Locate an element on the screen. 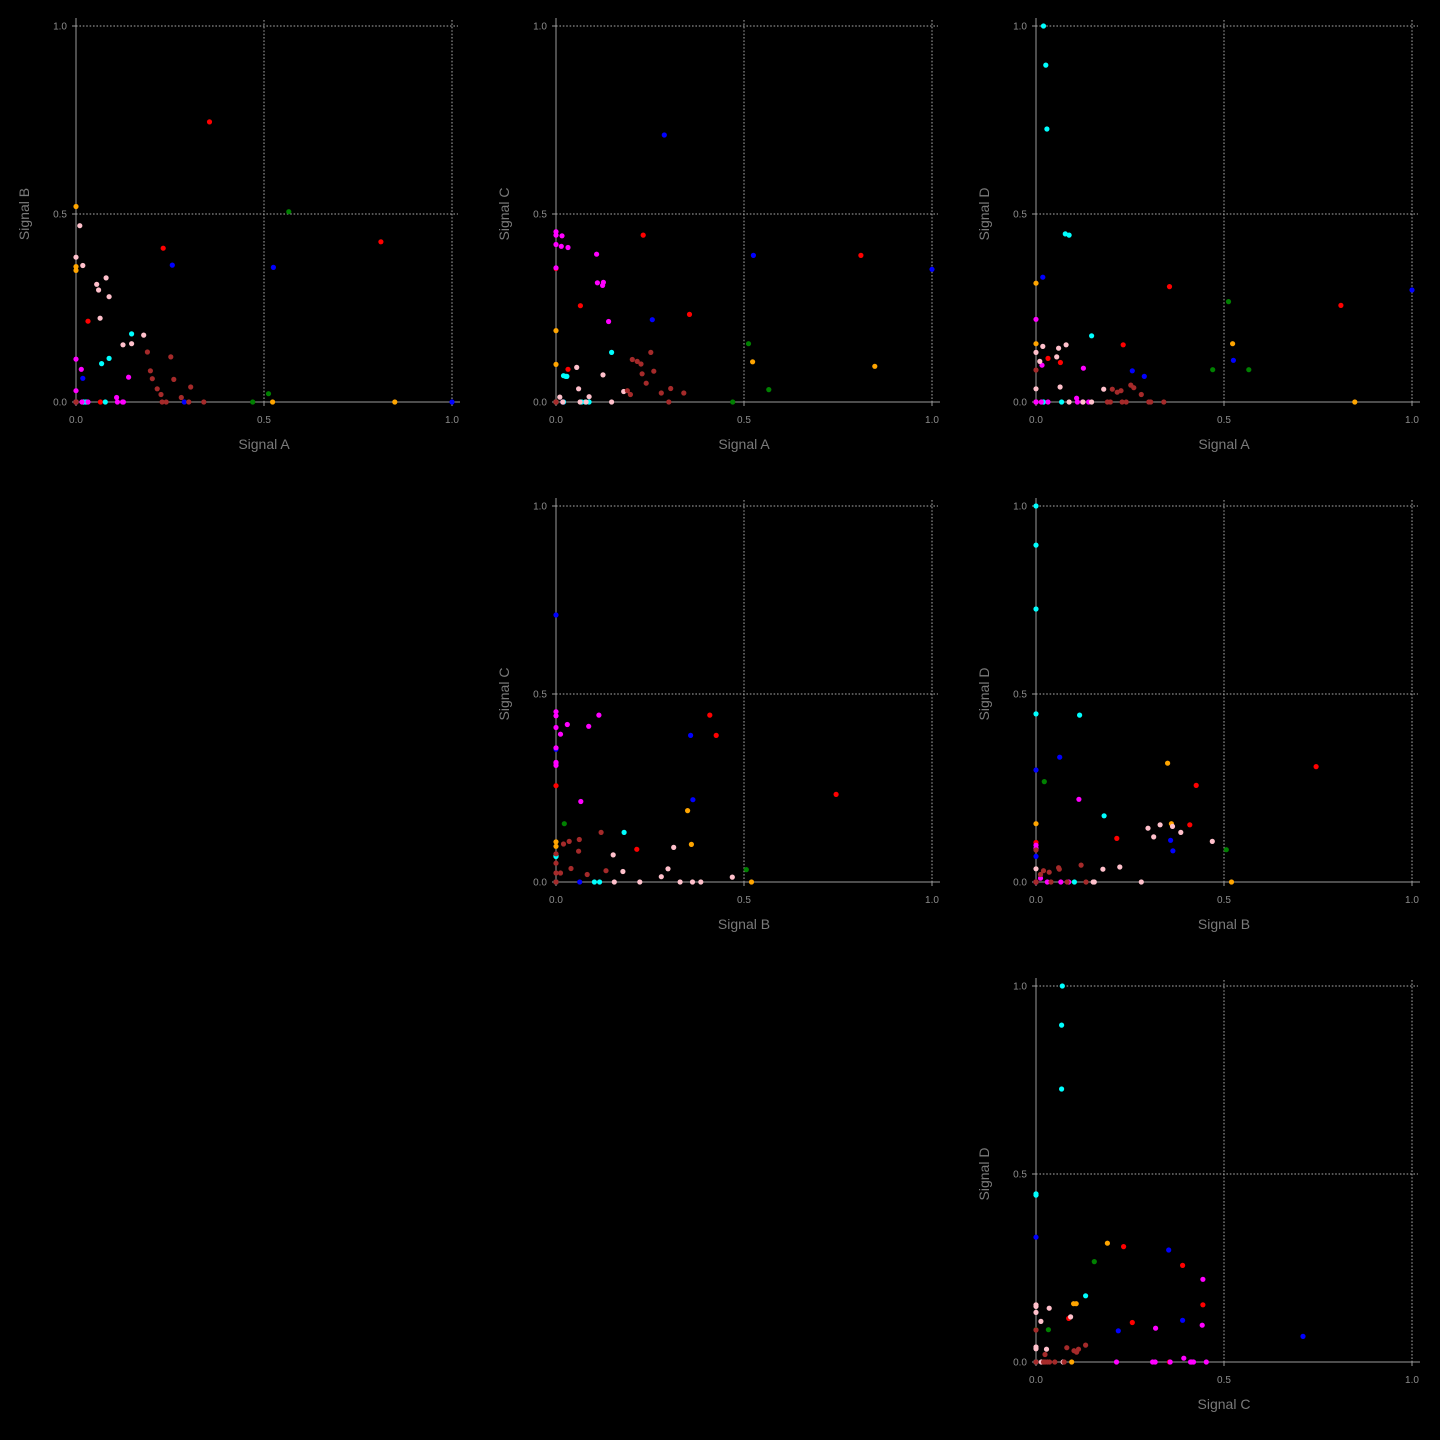 The height and width of the screenshot is (1440, 1440). panel-a-vs-d: 0.00.0 0.5 0.5 1.0 1.0 Signal A Signal D is located at coordinates (1198, 235).